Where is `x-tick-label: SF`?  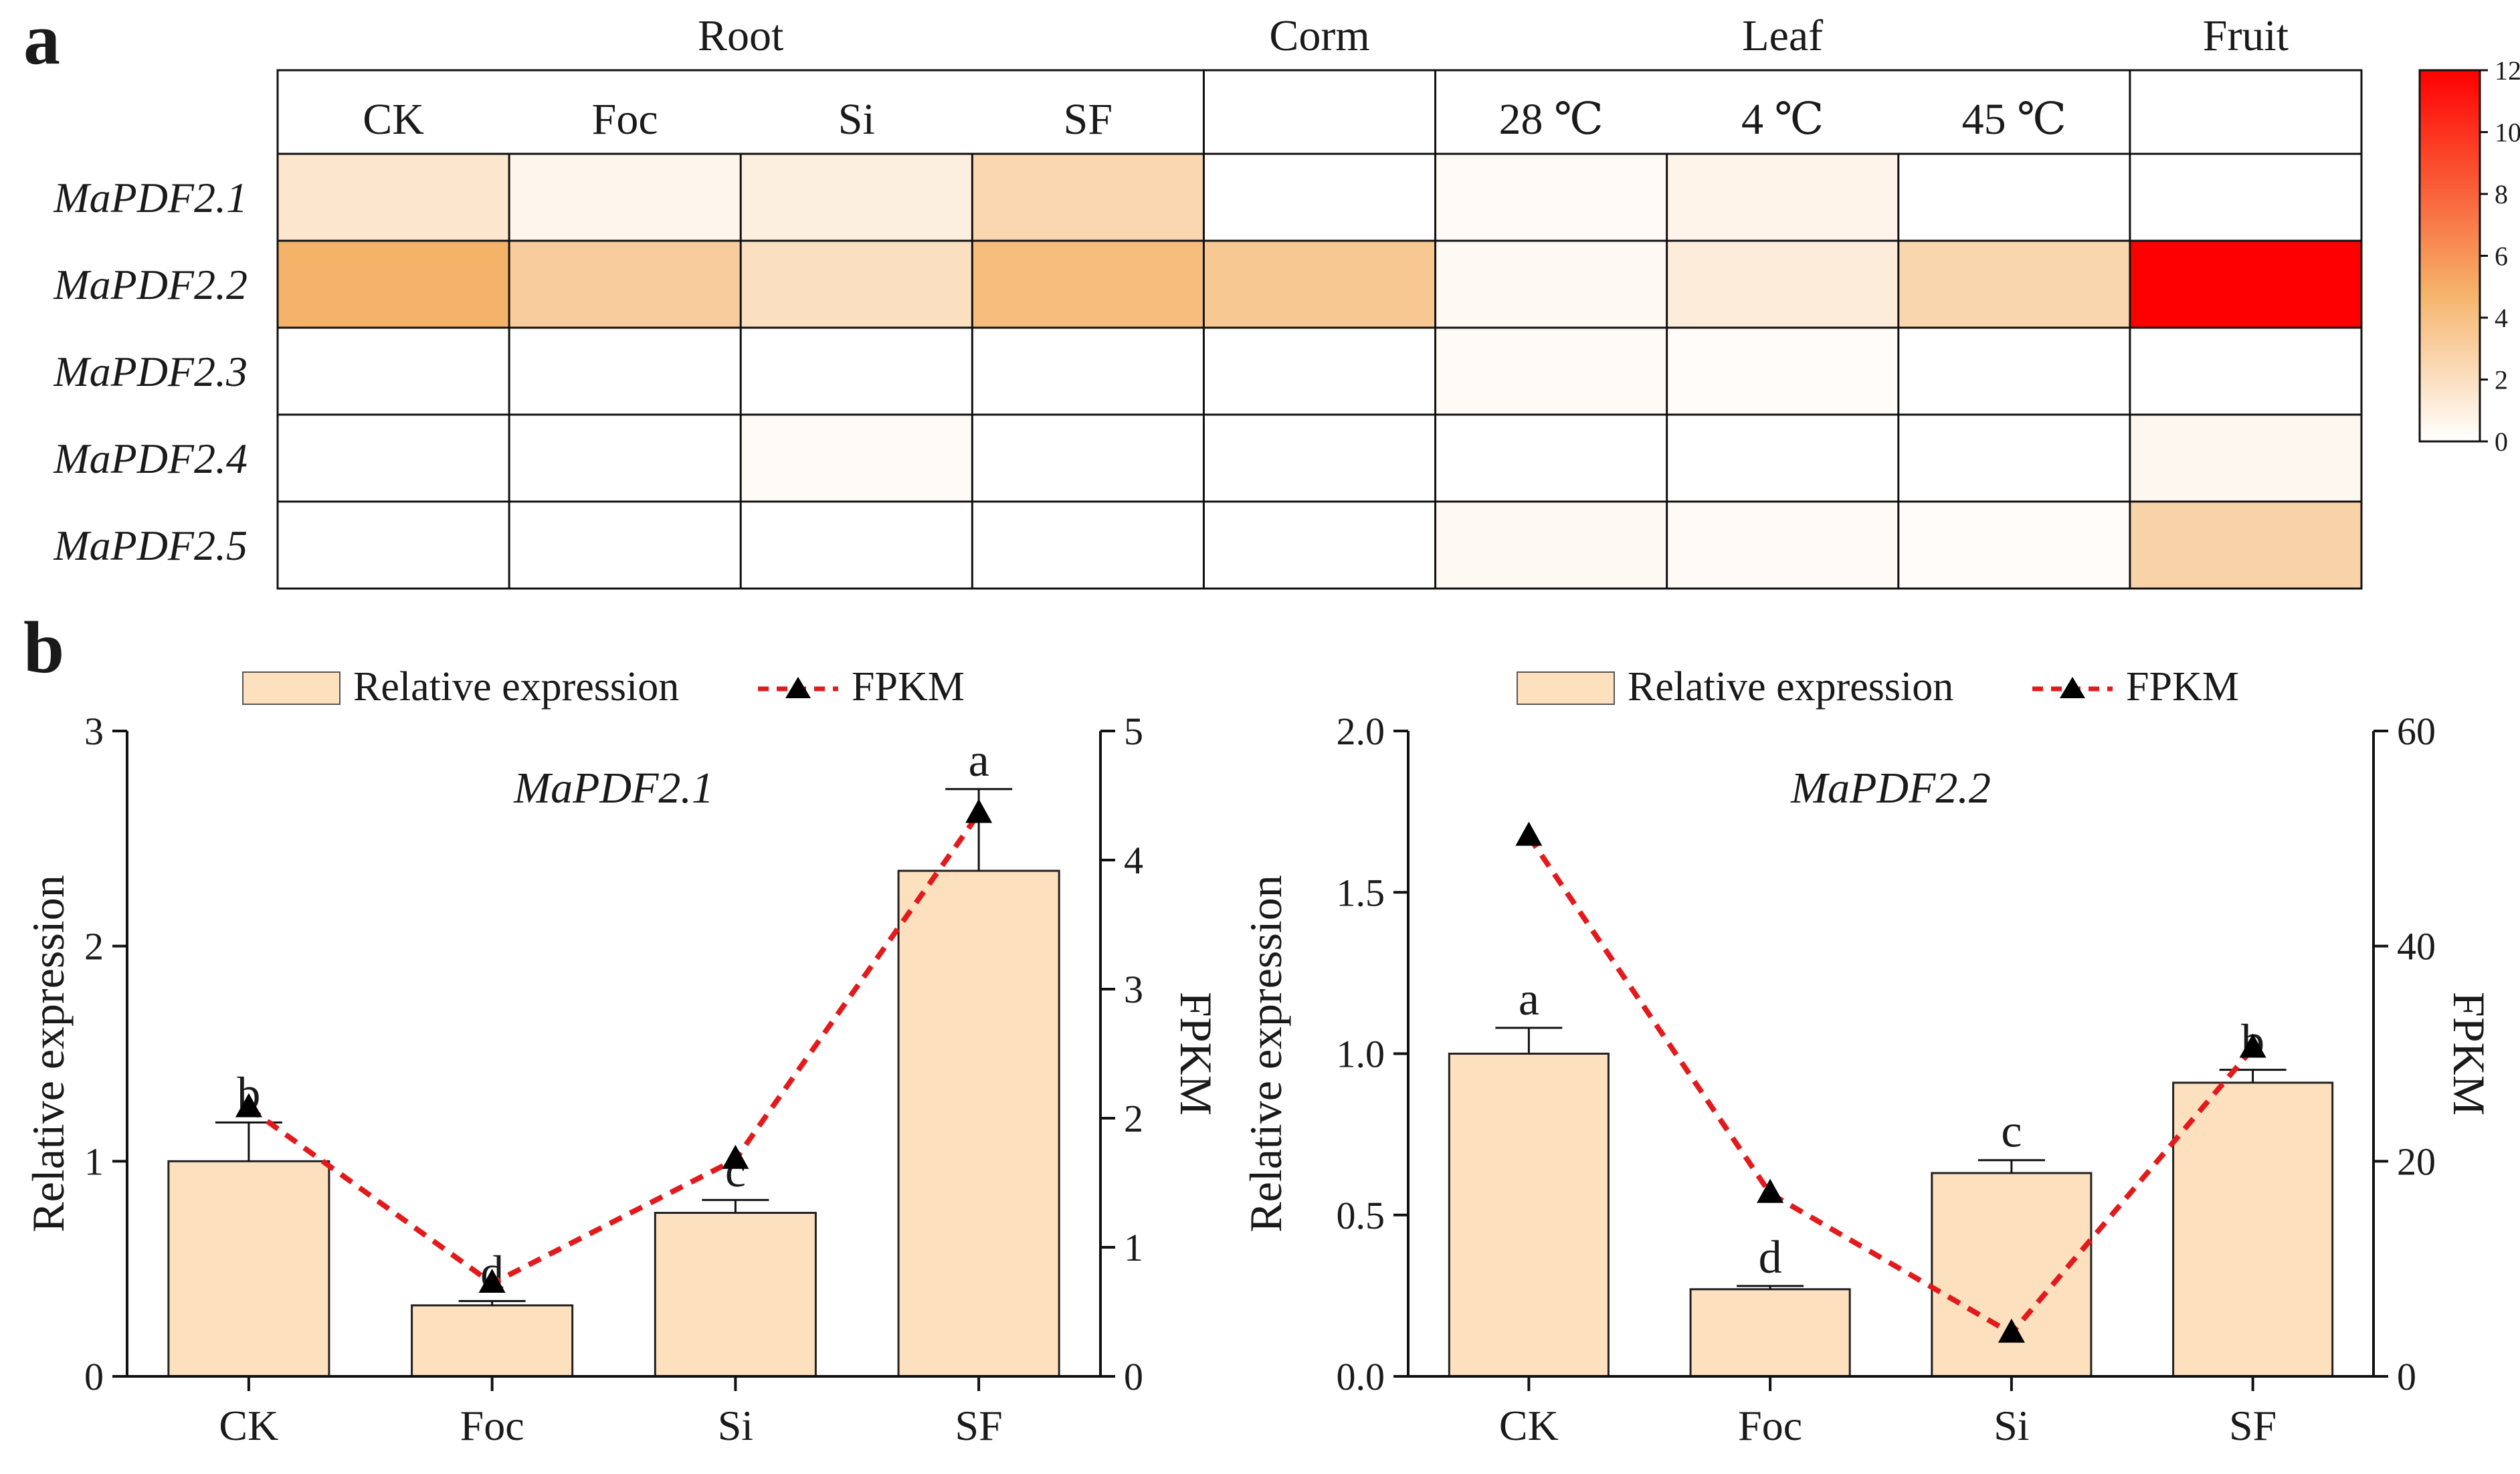
x-tick-label: SF is located at coordinates (979, 1425).